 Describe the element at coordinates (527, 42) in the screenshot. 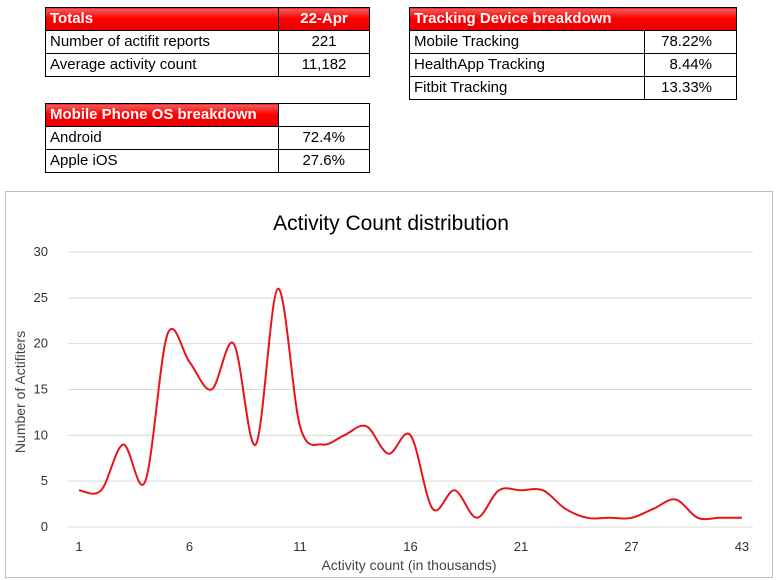

I see `tracking-row-label: Mobile Tracking` at that location.